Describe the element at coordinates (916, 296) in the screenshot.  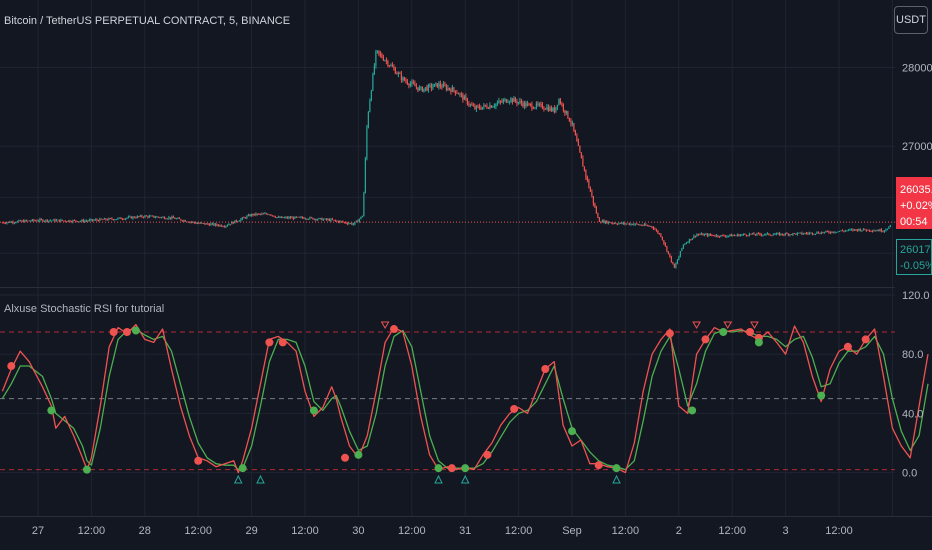
I see `indicator-tick-label: 120.0` at that location.